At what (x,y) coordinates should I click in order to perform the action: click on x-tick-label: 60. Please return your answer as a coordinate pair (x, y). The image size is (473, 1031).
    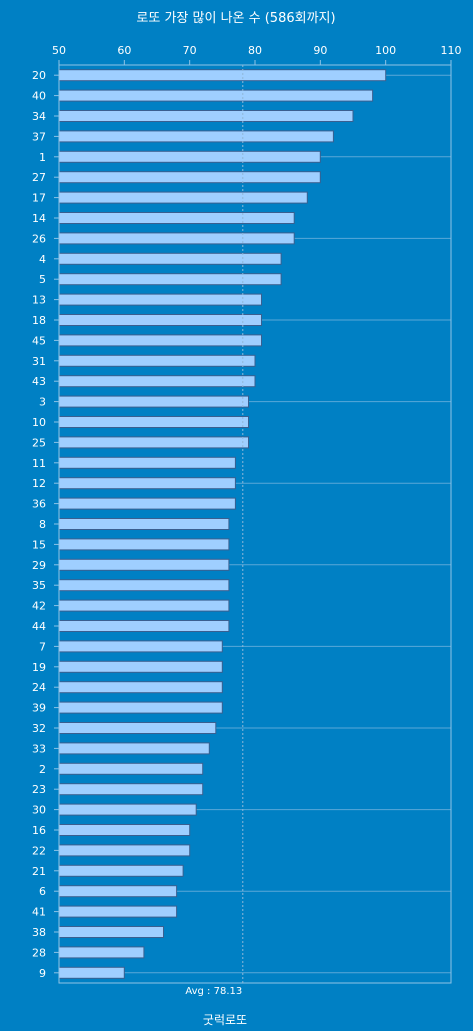
    Looking at the image, I should click on (124, 50).